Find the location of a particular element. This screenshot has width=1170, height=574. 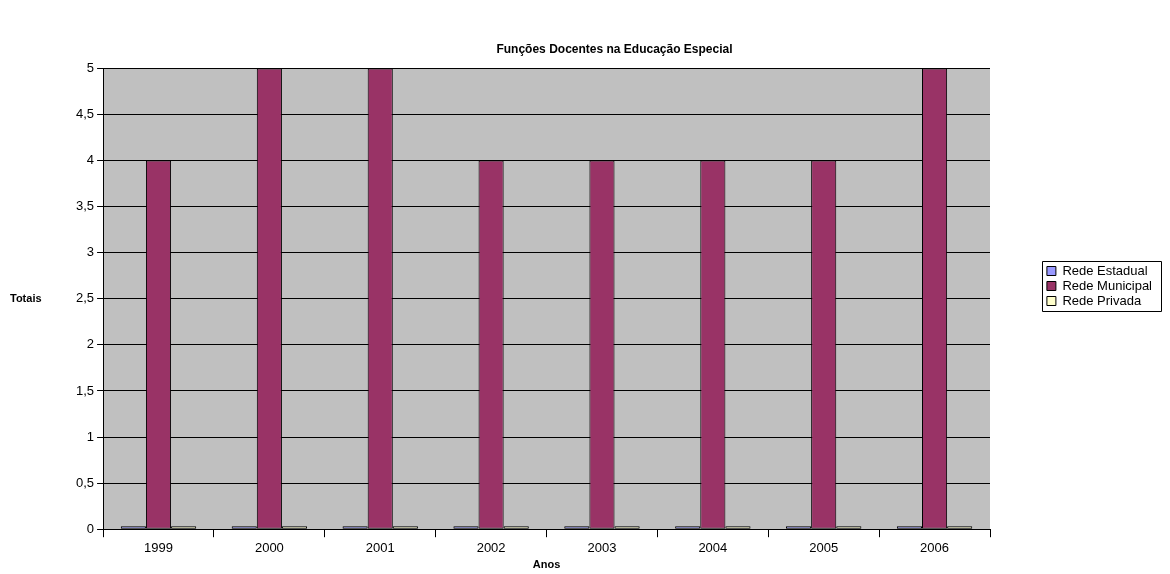

y-tick-label: 3,5 is located at coordinates (85, 206).